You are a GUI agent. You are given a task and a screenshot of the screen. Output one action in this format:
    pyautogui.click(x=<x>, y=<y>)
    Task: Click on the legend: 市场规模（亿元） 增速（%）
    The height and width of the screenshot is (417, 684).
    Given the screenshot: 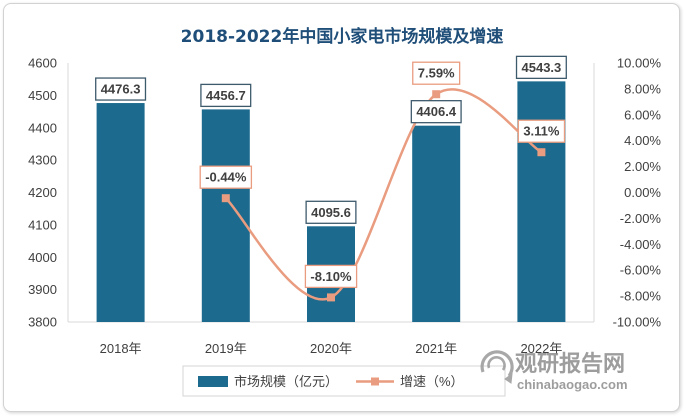 What is the action you would take?
    pyautogui.click(x=344, y=381)
    